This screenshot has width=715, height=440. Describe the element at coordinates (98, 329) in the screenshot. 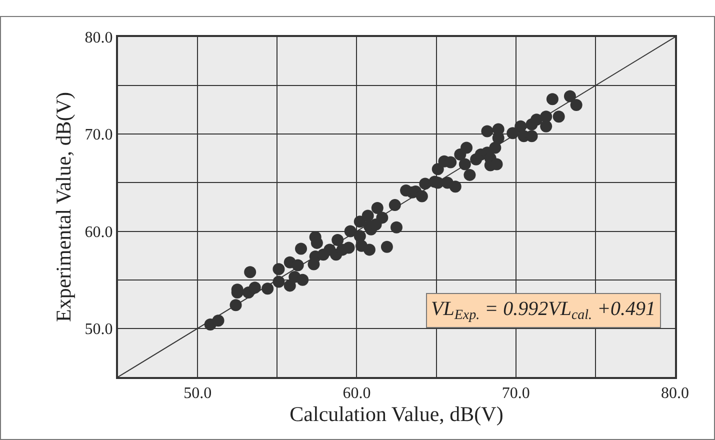

I see `y-tick-label: 50.0` at that location.